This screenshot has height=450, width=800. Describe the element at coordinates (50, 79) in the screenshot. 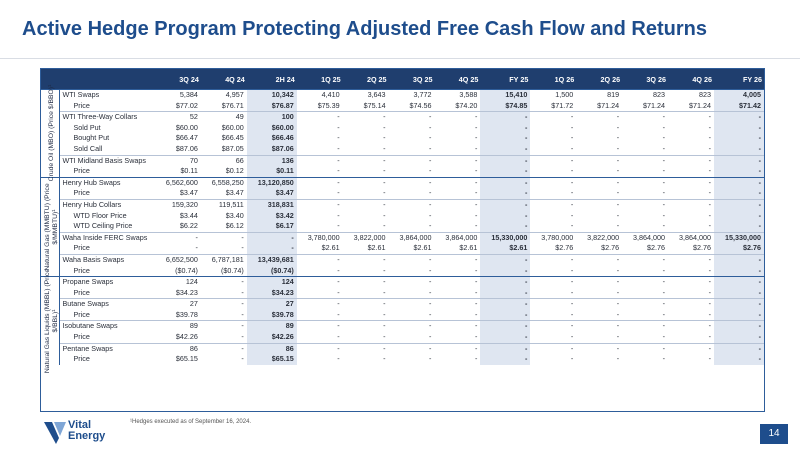

I see `header-spacer` at that location.